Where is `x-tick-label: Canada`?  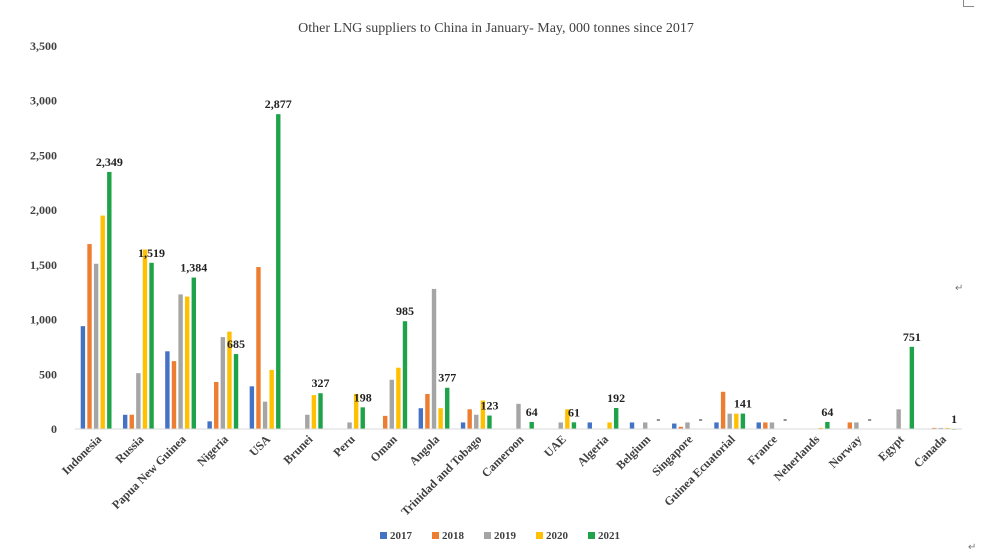
x-tick-label: Canada is located at coordinates (930, 451).